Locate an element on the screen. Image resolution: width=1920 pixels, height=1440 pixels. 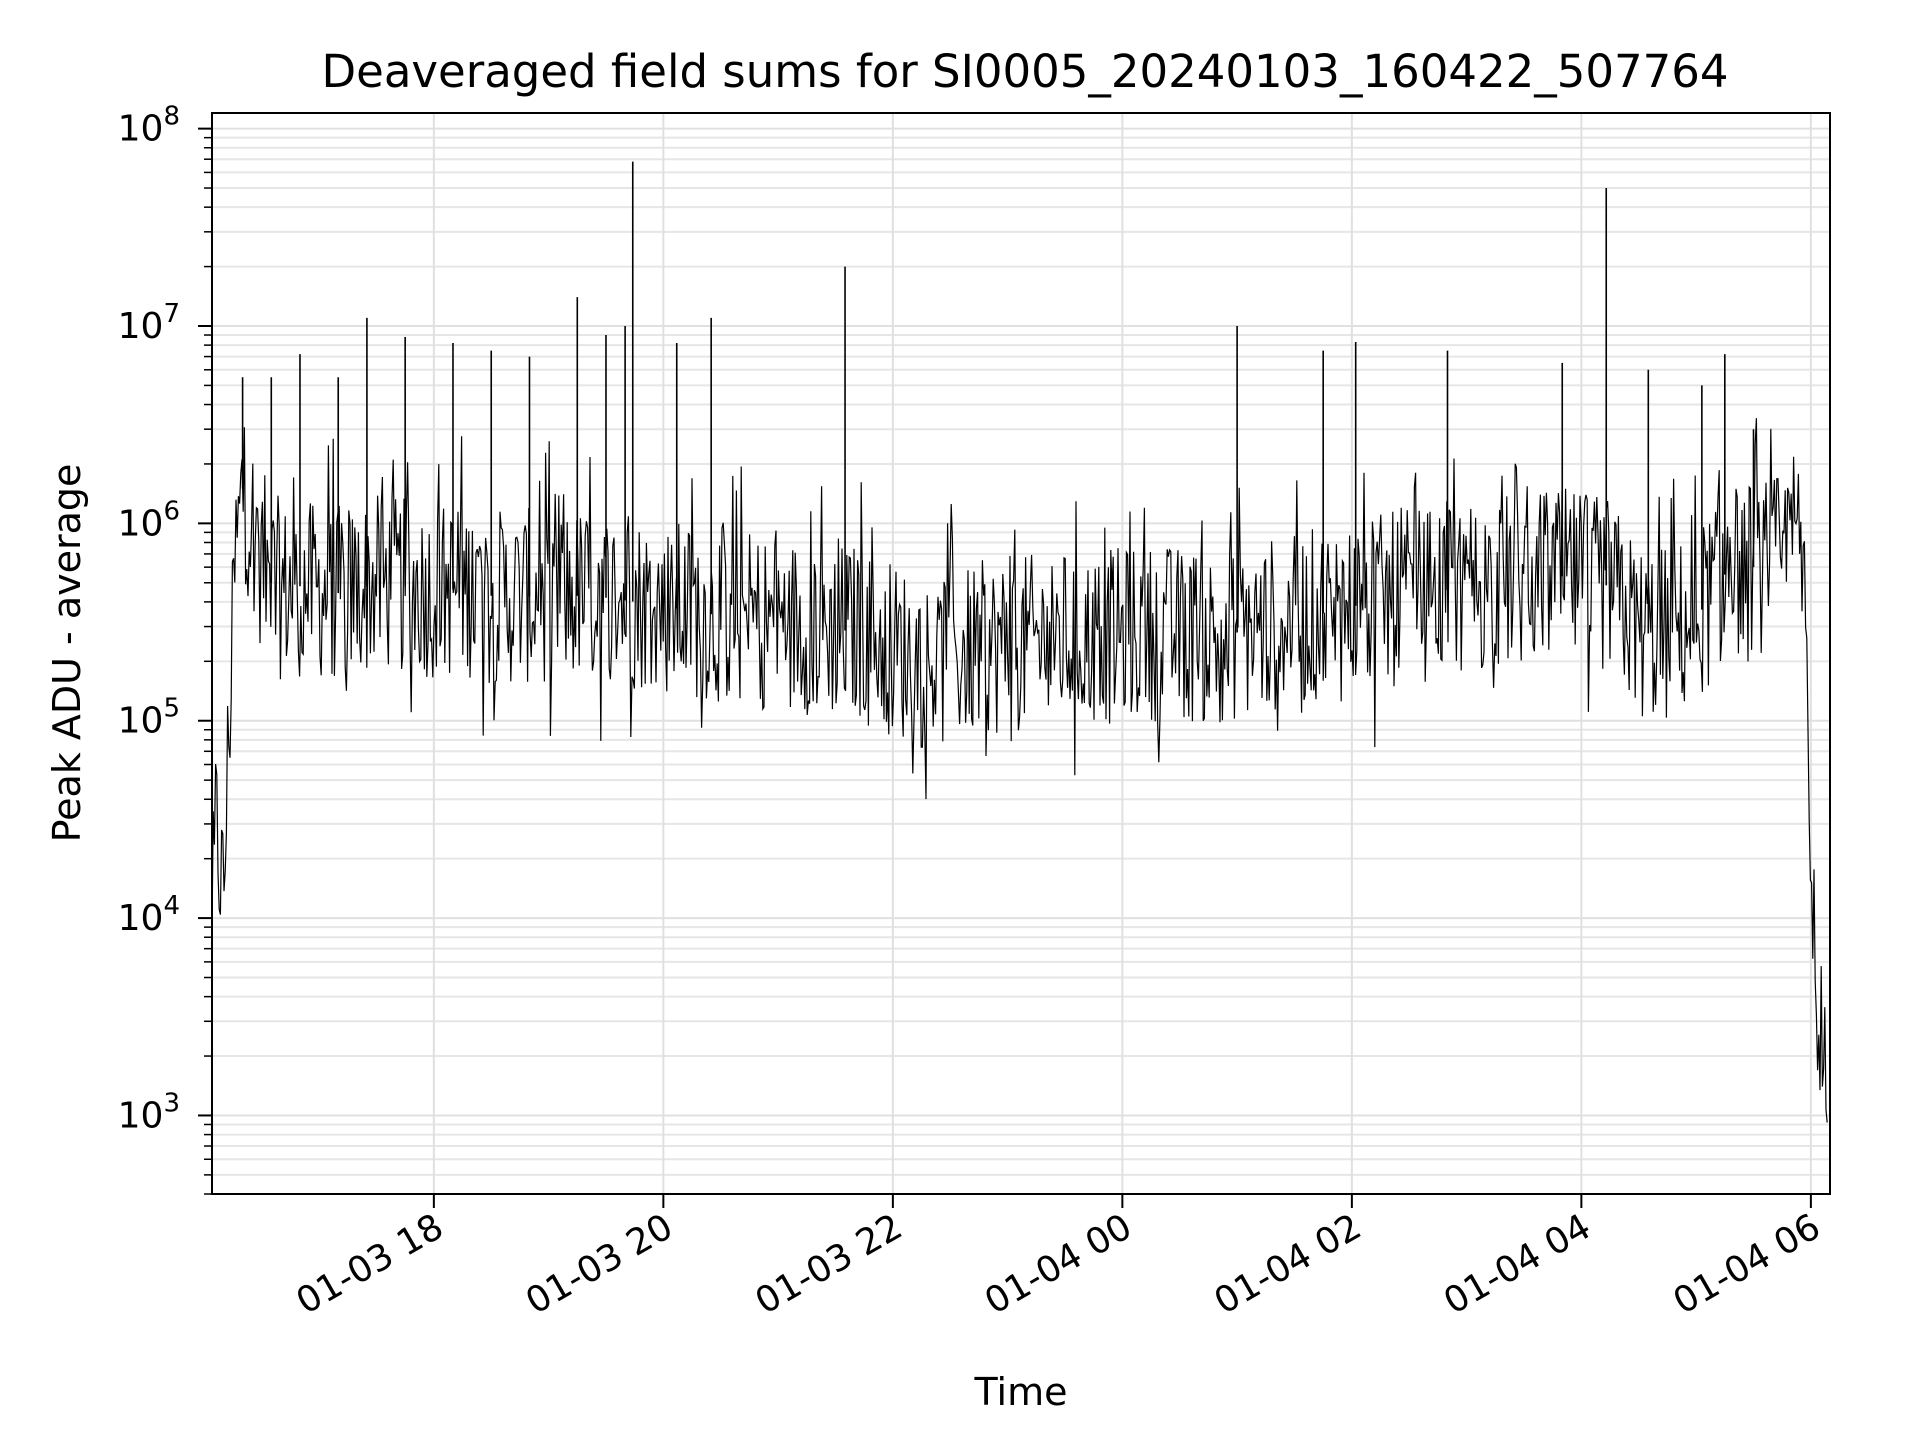
y-axis-label: Peak ADU - average is located at coordinates (67, 653).